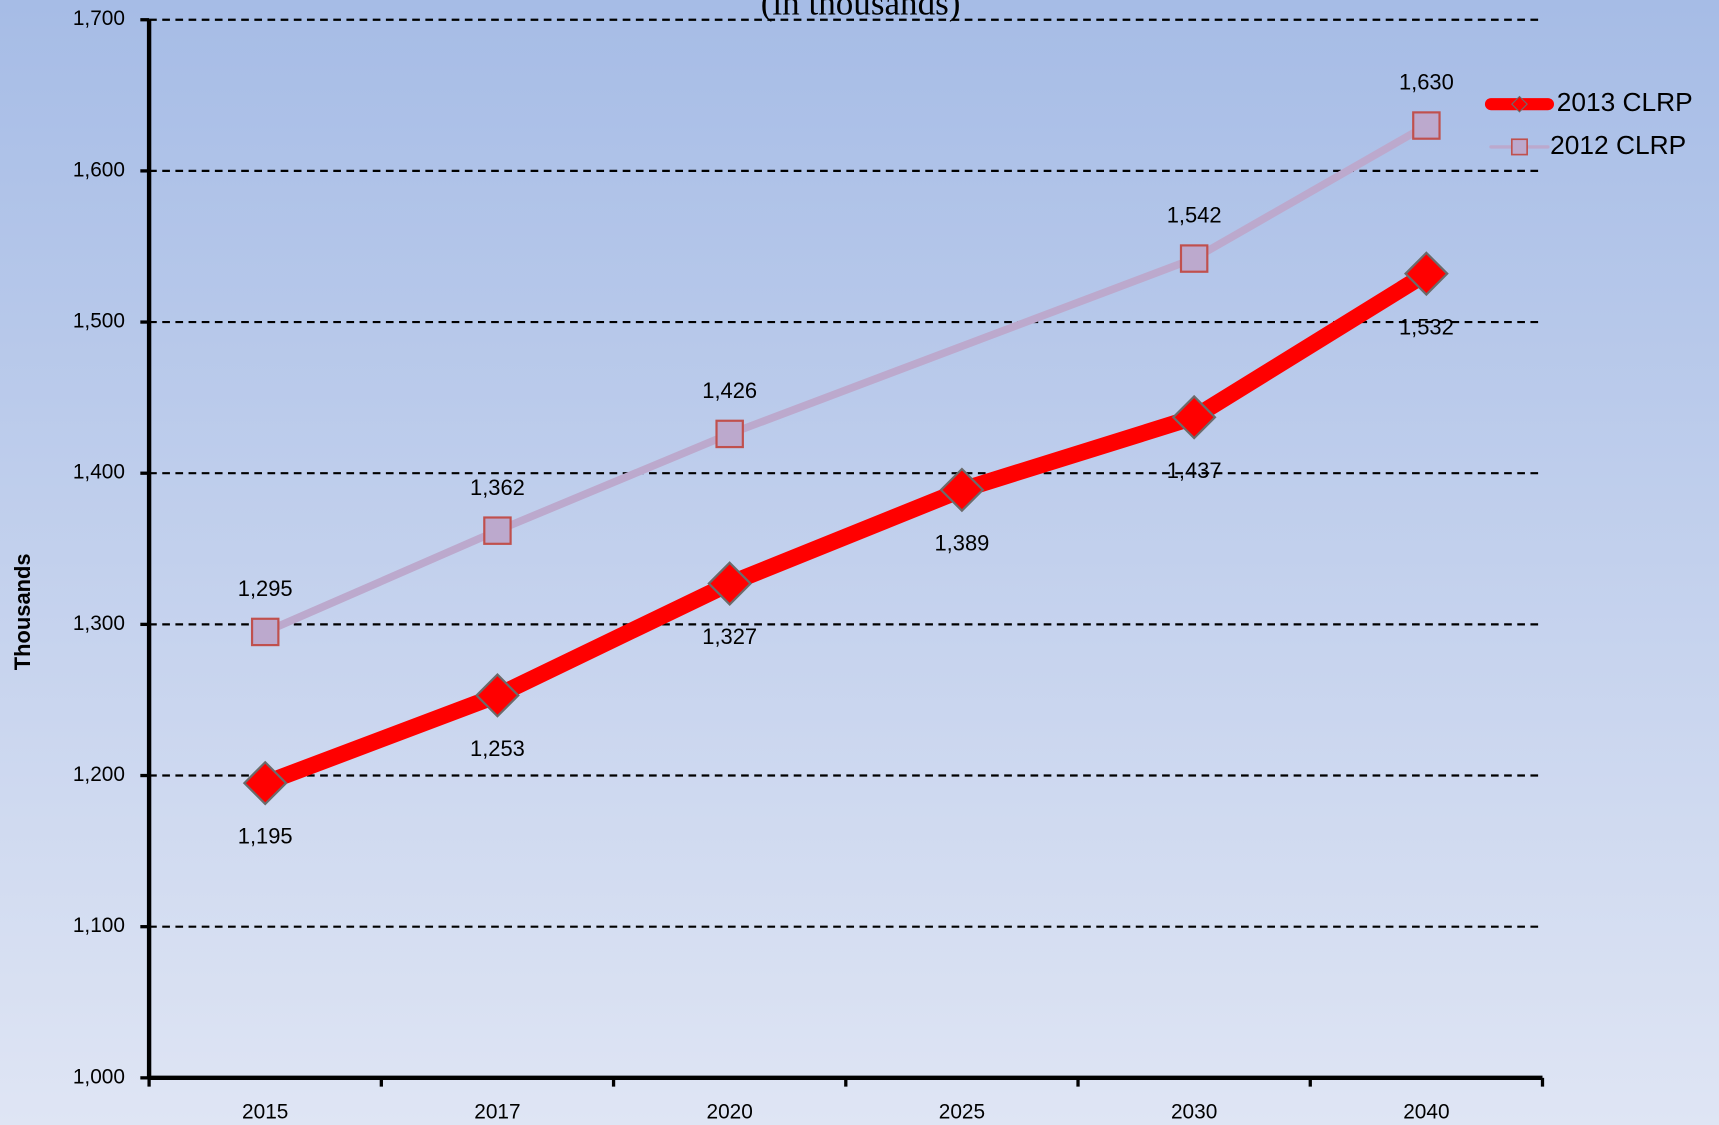  I want to click on legend-label: 2012 CLRP, so click(1618, 145).